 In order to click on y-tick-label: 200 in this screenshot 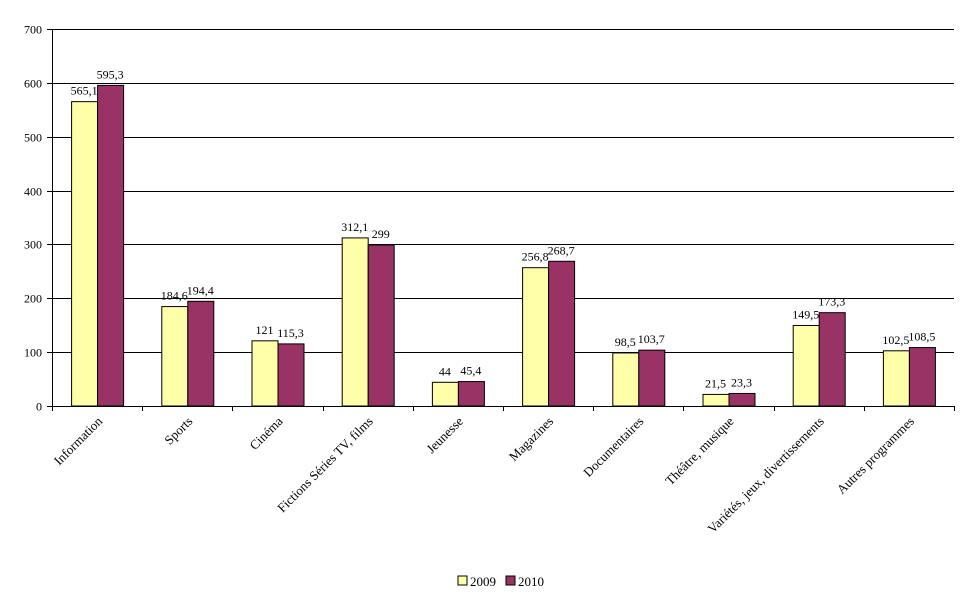, I will do `click(33, 299)`.